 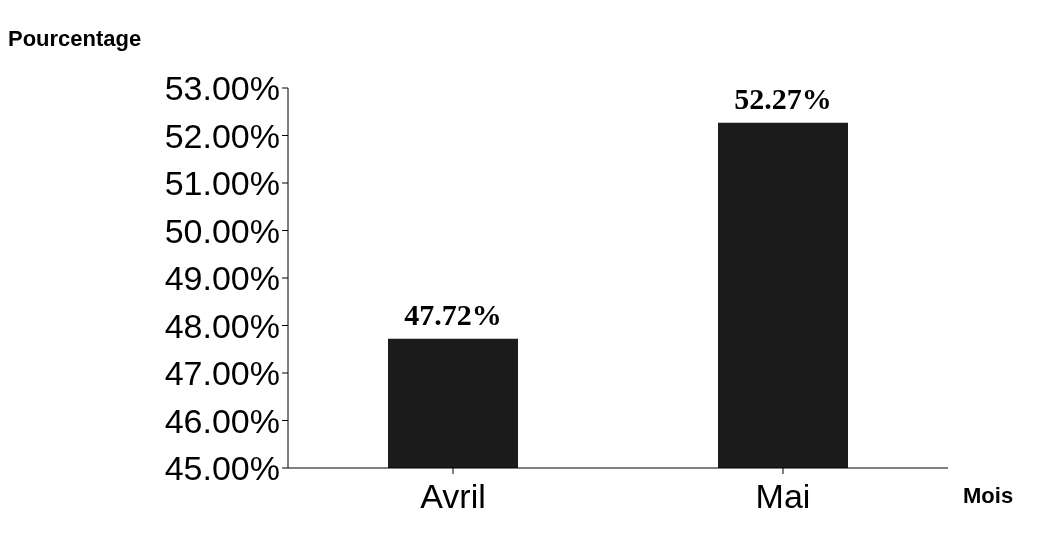 What do you see at coordinates (783, 496) in the screenshot?
I see `x-tick-label: Mai` at bounding box center [783, 496].